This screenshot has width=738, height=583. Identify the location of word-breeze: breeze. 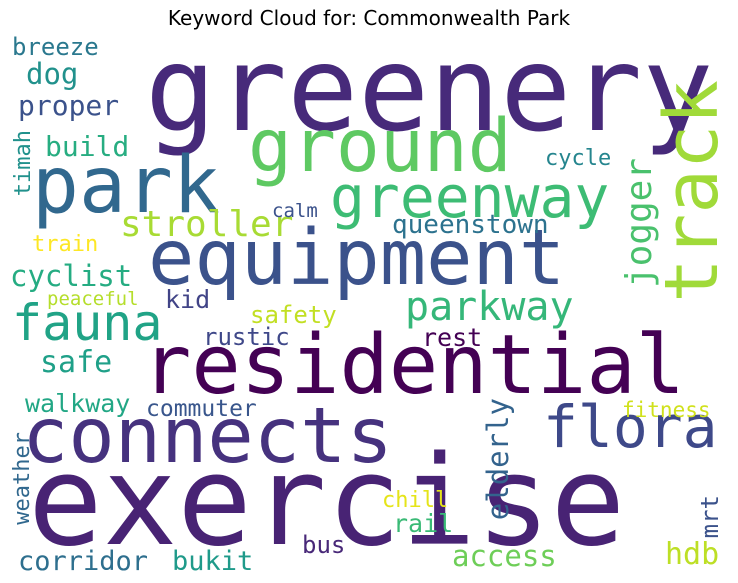
(55, 47).